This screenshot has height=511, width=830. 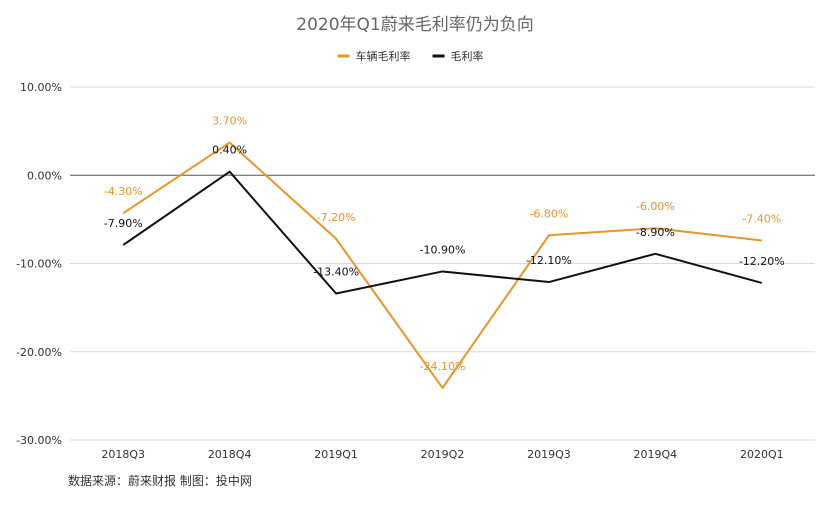 What do you see at coordinates (762, 454) in the screenshot?
I see `x-tick-label: 2020Q1` at bounding box center [762, 454].